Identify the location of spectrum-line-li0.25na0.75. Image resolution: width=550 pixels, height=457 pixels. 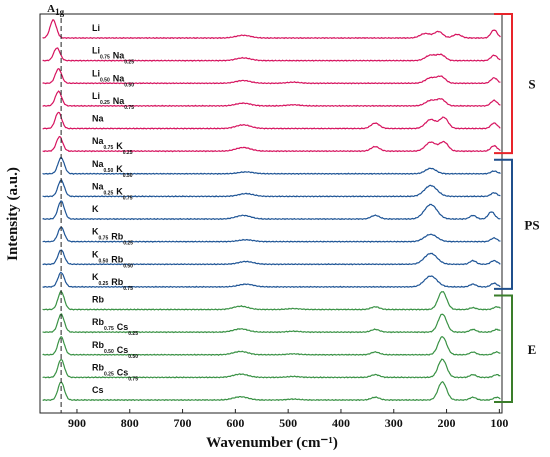
(271, 99).